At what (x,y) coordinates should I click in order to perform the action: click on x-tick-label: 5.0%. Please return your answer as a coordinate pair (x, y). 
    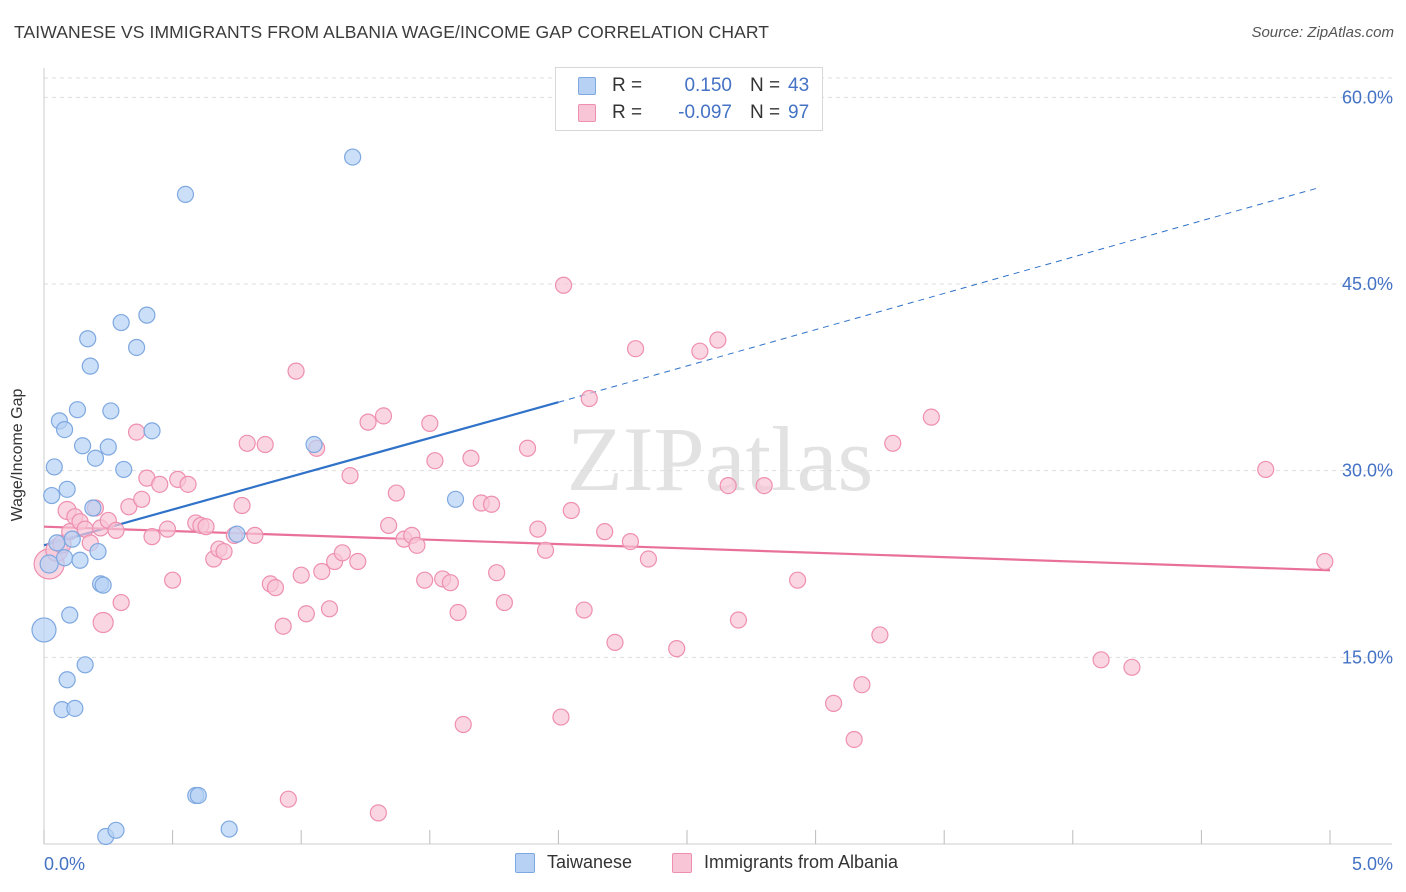
    Looking at the image, I should click on (1372, 864).